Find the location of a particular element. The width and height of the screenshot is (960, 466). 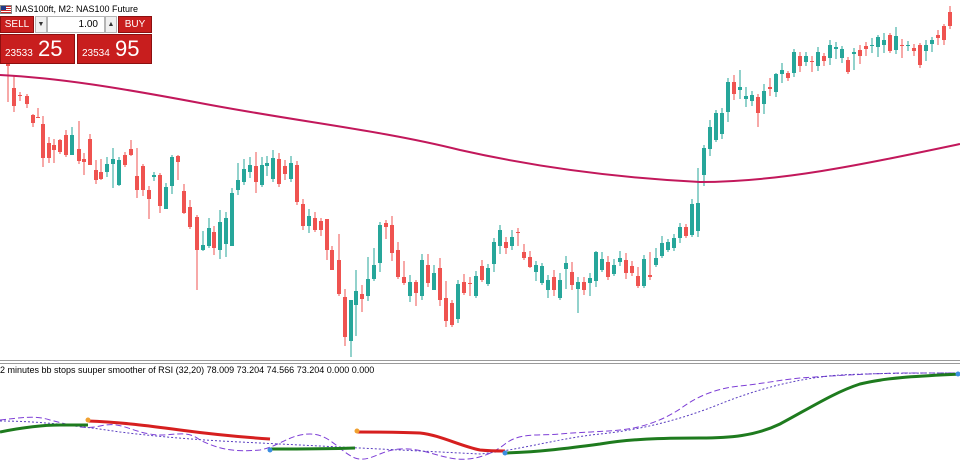

volume-input: 1.00 is located at coordinates (76, 24).